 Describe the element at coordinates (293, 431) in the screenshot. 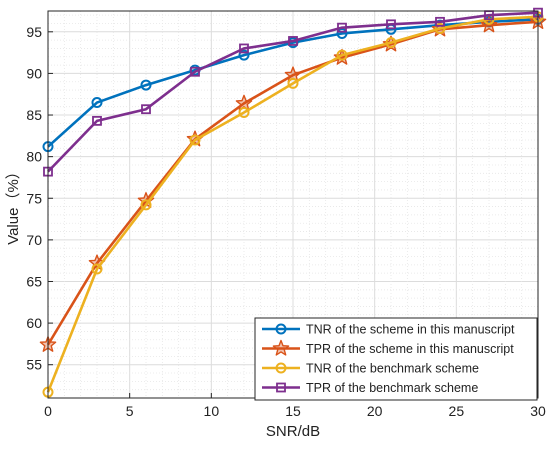

I see `x-axis-title: SNR/dB` at that location.